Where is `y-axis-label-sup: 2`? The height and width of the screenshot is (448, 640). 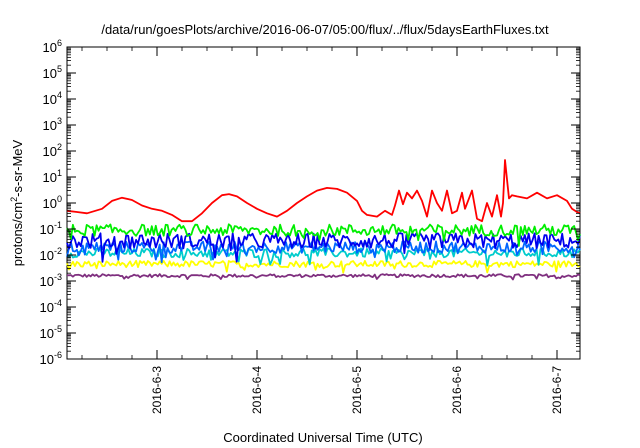
y-axis-label-sup: 2 is located at coordinates (14, 199).